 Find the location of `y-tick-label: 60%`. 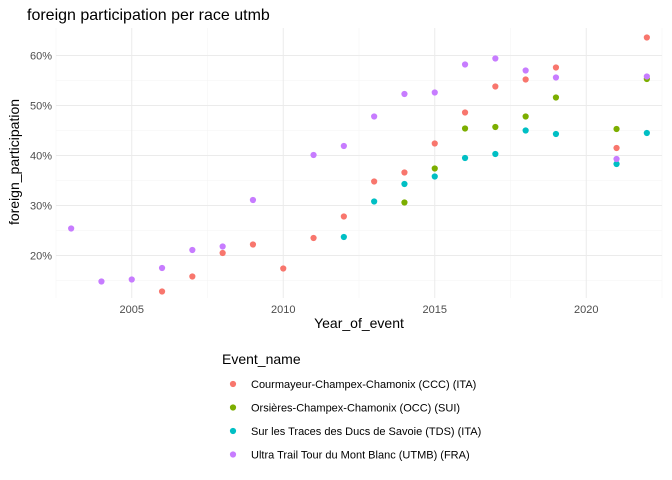

y-tick-label: 60% is located at coordinates (41, 57).